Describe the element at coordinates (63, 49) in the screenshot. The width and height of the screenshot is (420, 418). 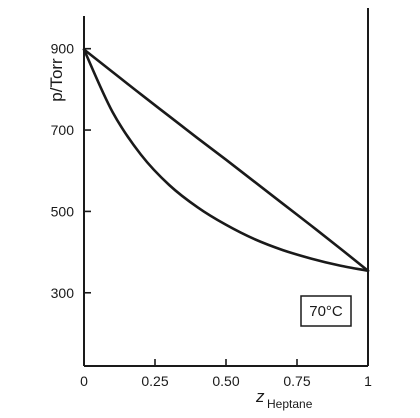
I see `y-tick-label: 900` at that location.